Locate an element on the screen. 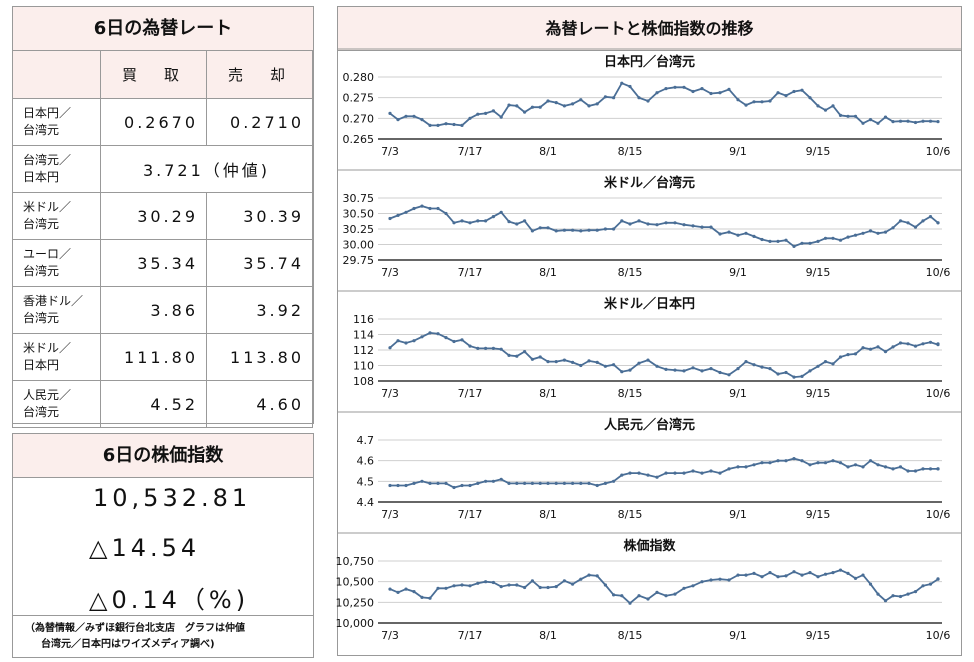 Image resolution: width=974 pixels, height=662 pixels. buy-value: 35.34 is located at coordinates (153, 263).